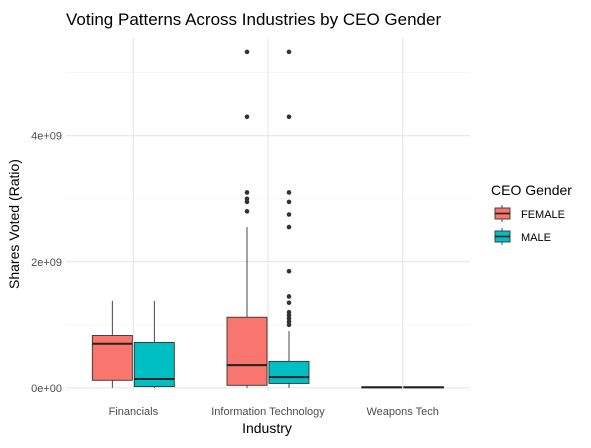  Describe the element at coordinates (536, 238) in the screenshot. I see `legend-label: MALE` at that location.